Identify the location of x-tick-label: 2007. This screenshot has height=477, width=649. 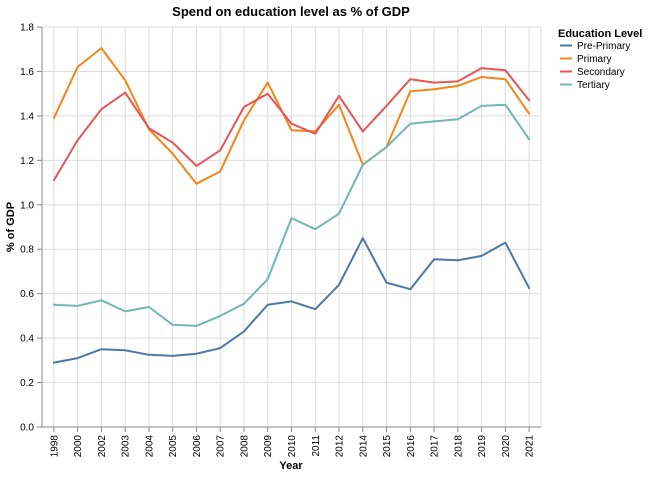
(221, 446).